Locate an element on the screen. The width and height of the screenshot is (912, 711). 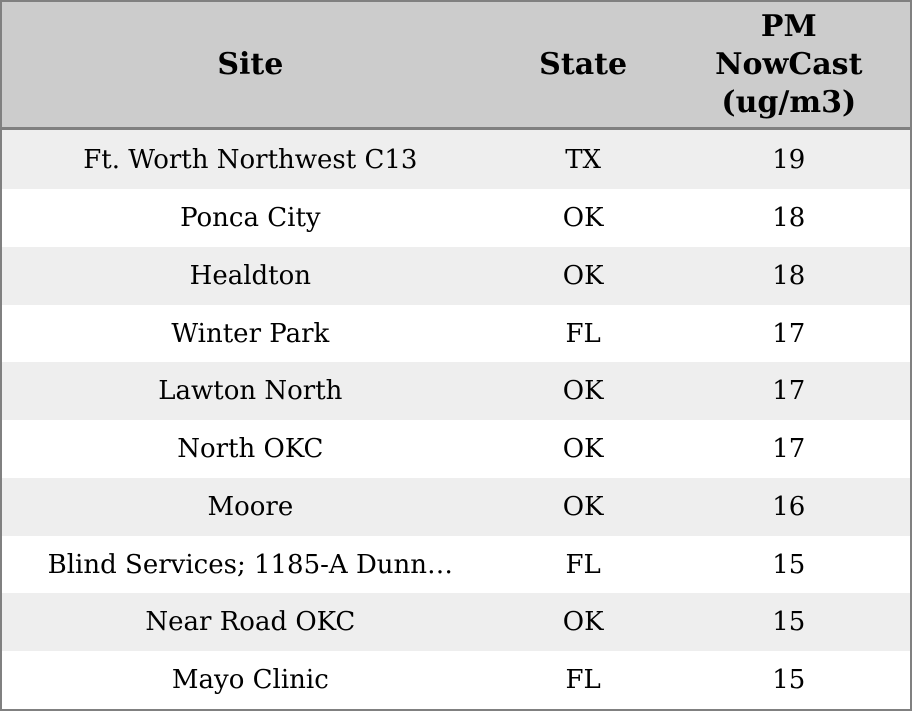
state-column-header: State is located at coordinates (583, 66).